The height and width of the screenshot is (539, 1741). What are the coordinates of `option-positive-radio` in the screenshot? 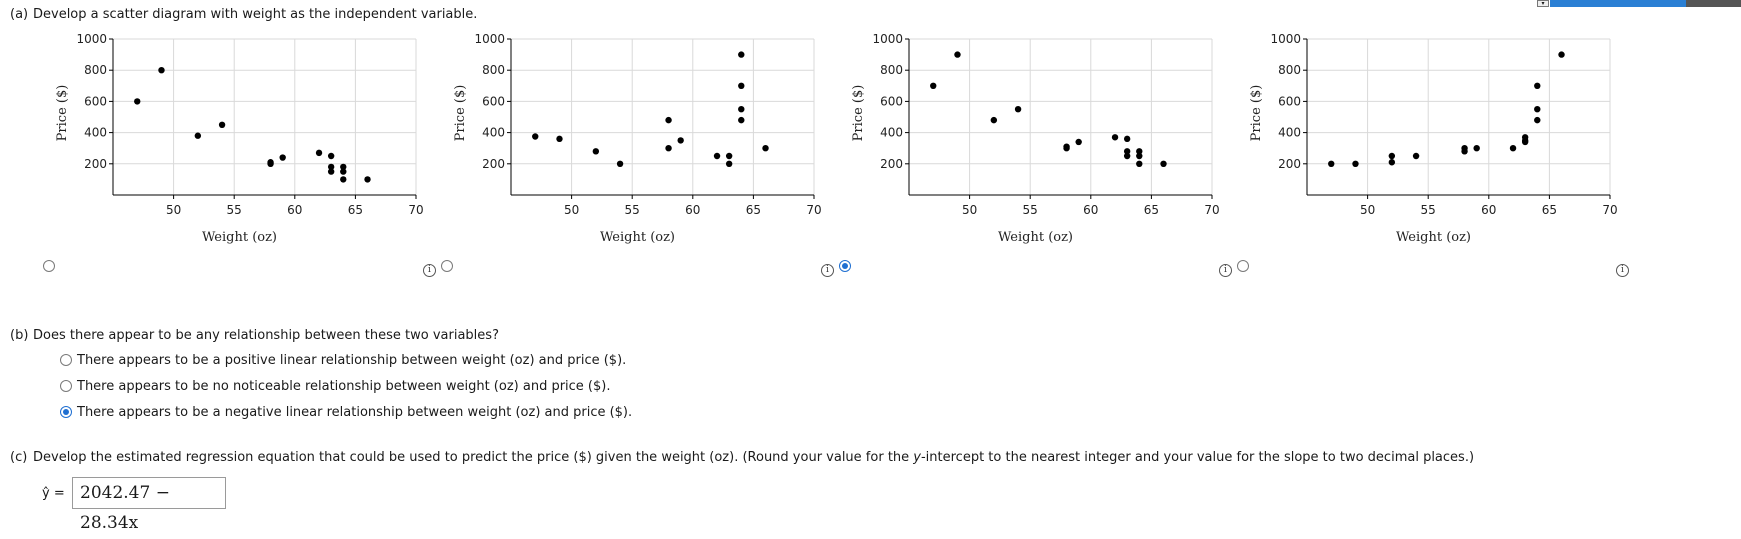 It's located at (66, 360).